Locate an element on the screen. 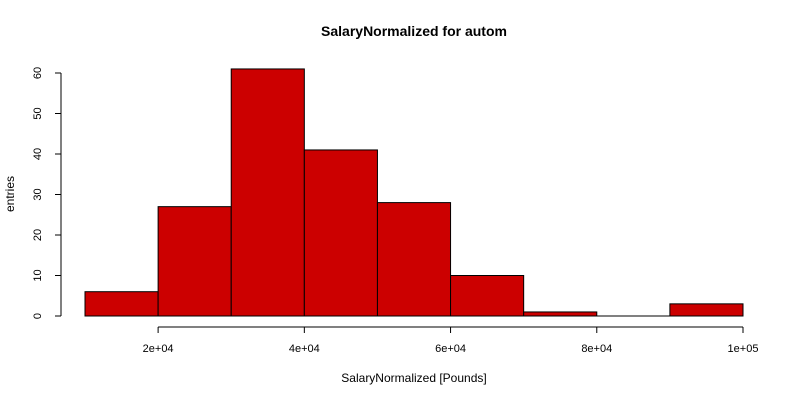  x-axis: 2e+04 4e+04 6e+04 8e+04 1e+05 is located at coordinates (451, 340).